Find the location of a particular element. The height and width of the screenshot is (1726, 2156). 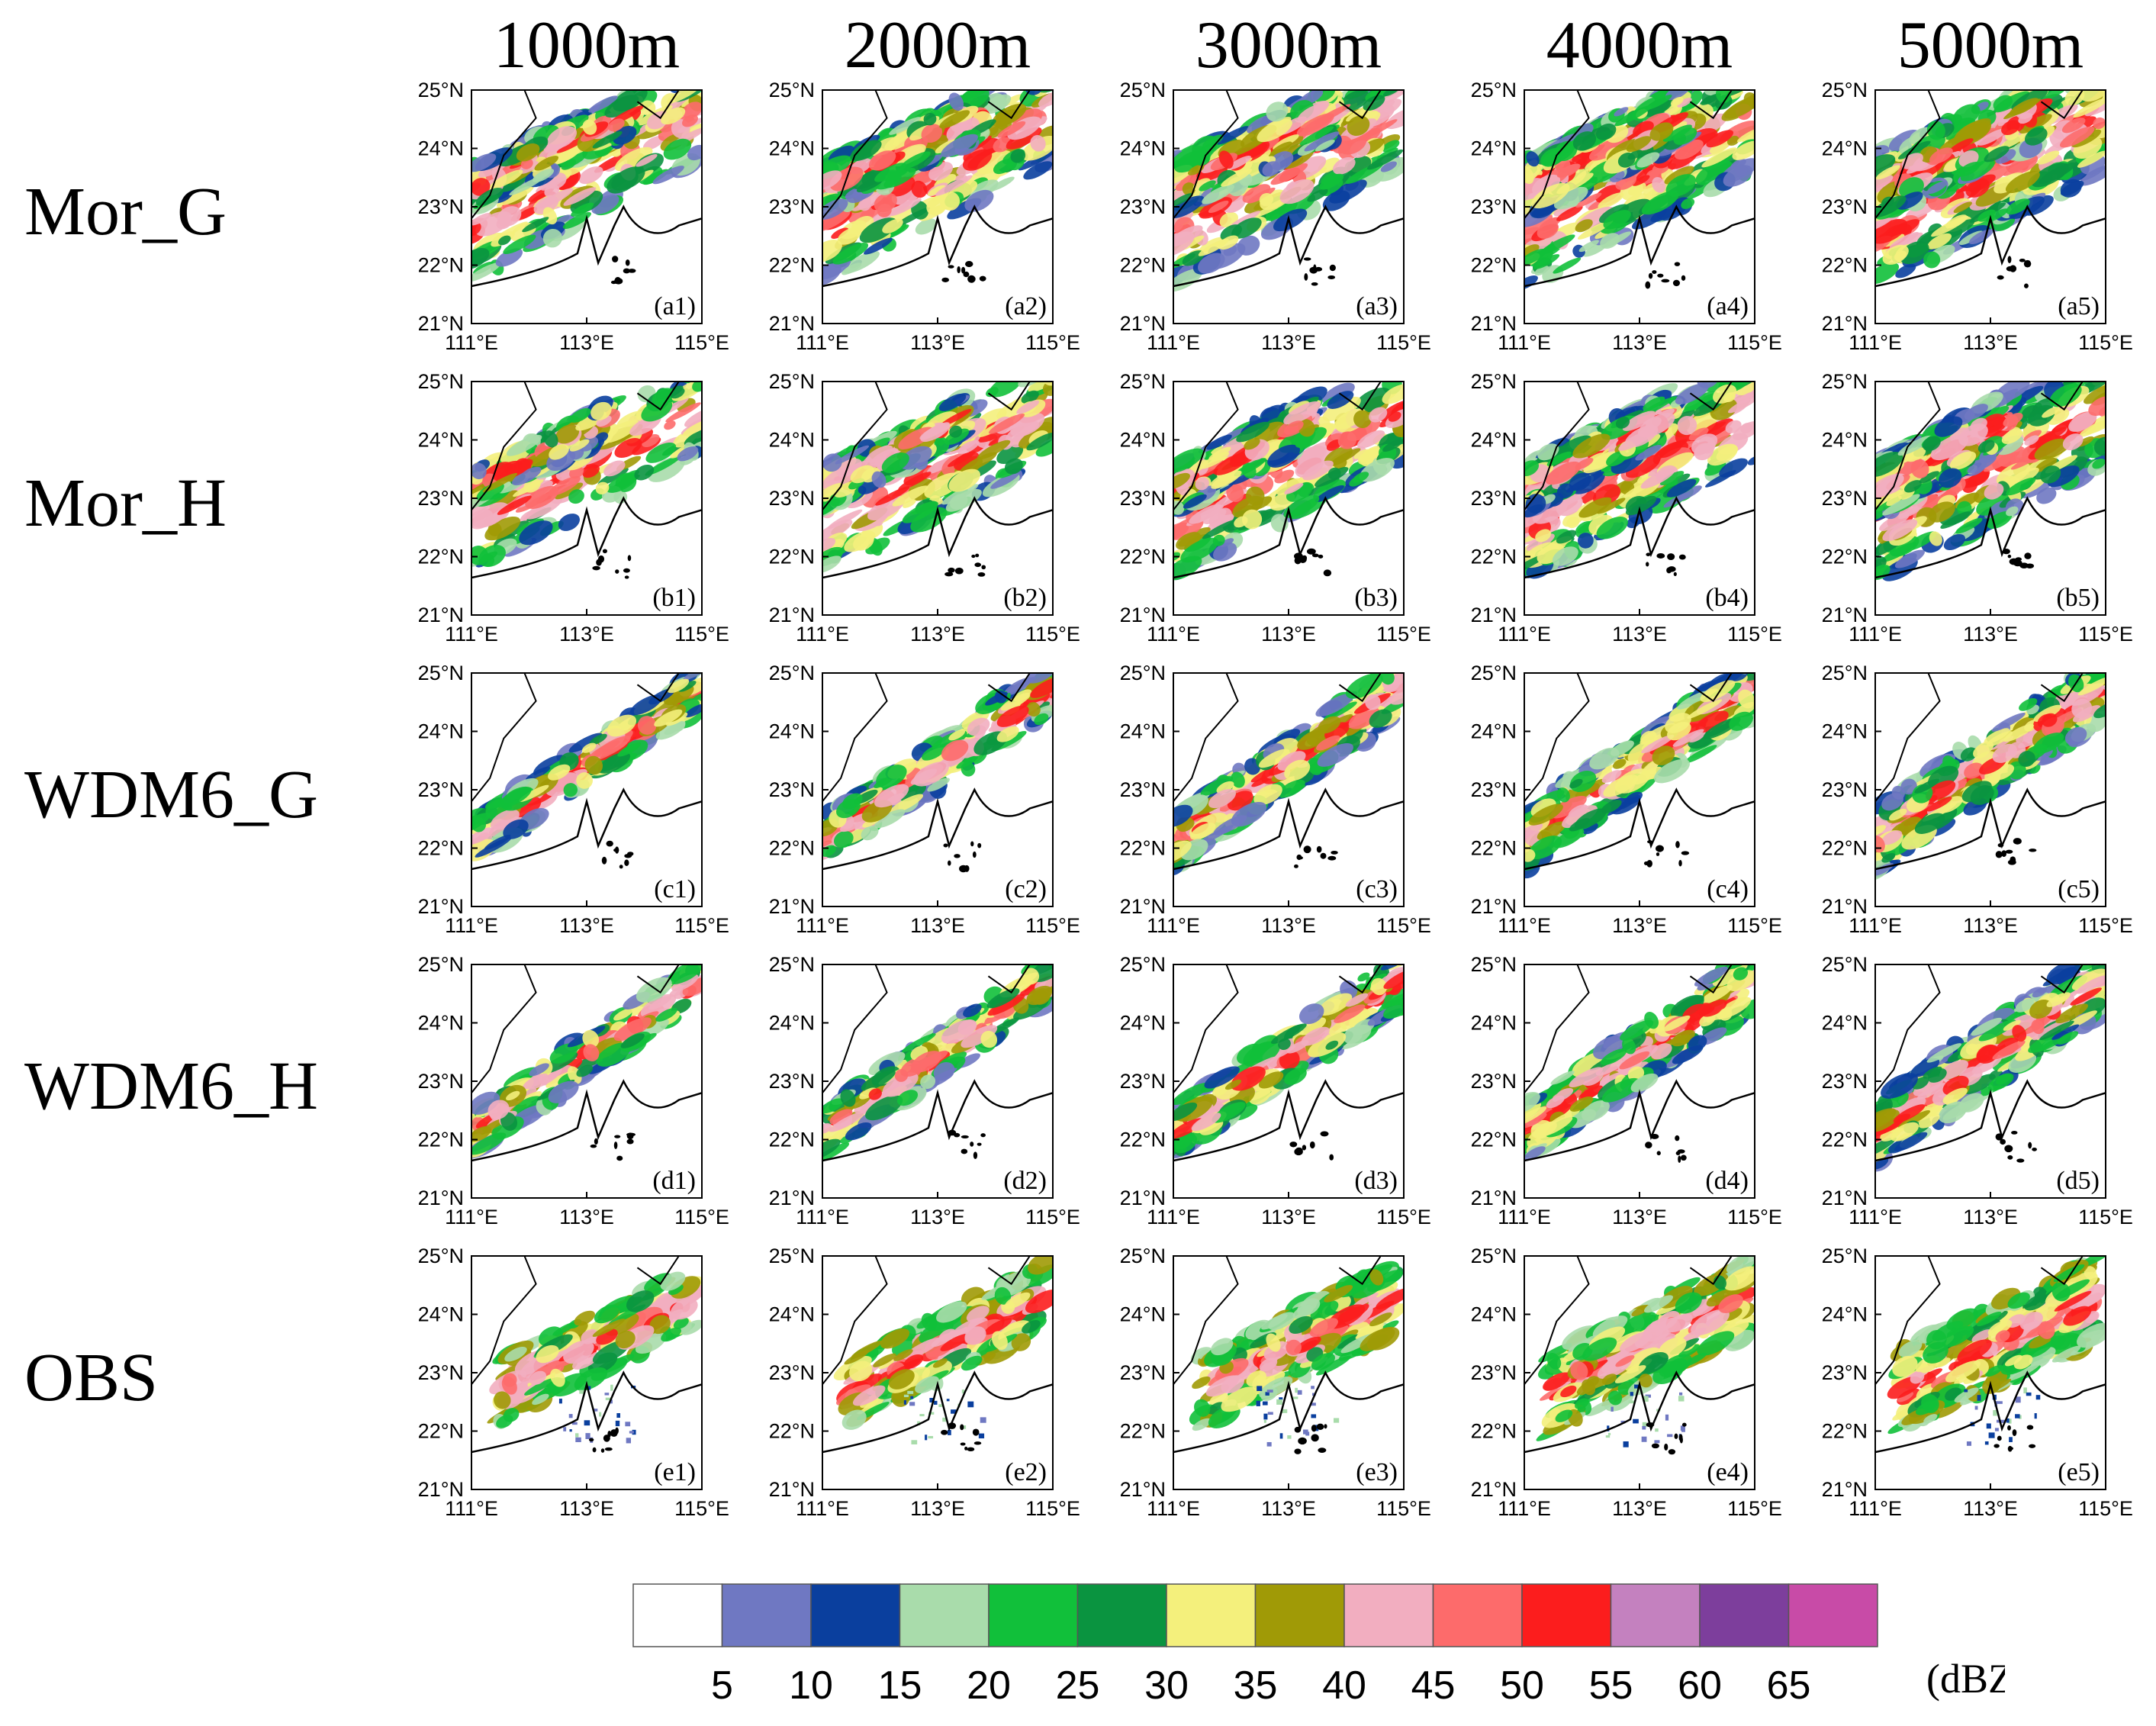

column-title: 2000m is located at coordinates (938, 45).